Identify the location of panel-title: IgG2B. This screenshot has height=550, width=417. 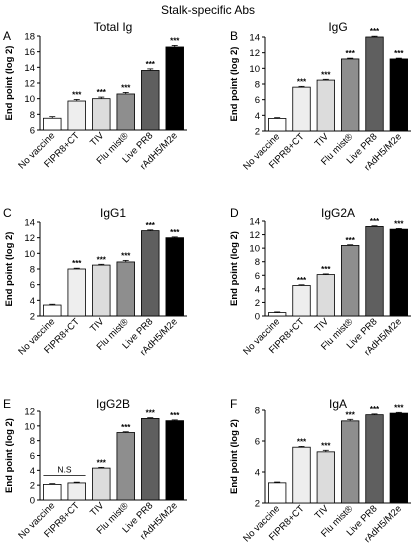
(113, 404).